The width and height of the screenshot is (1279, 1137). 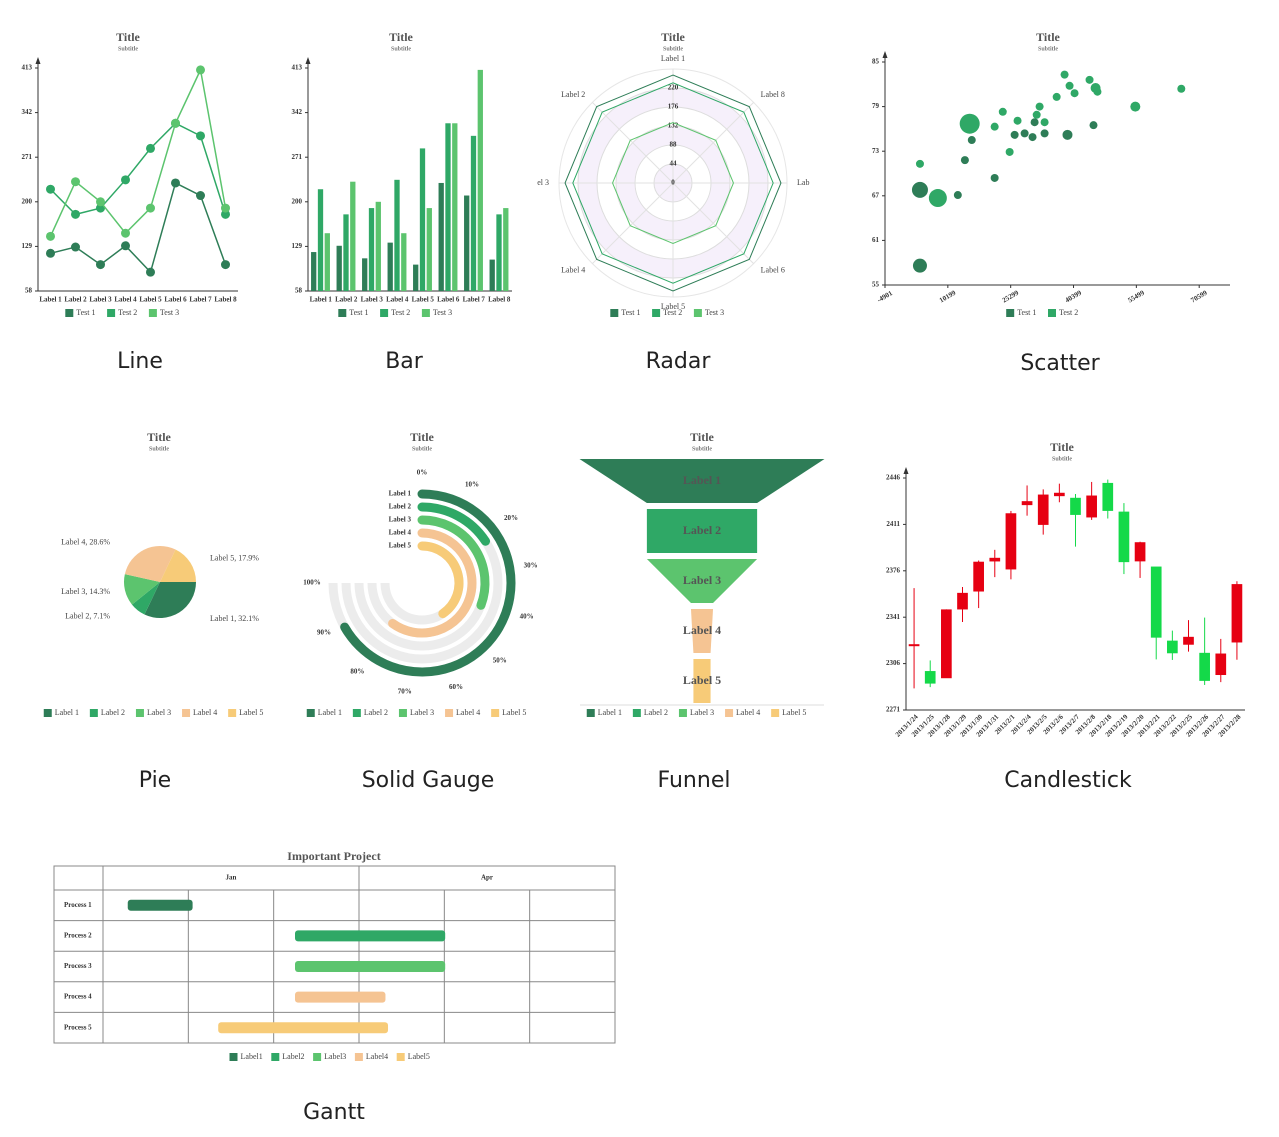 What do you see at coordinates (252, 1056) in the screenshot?
I see `legend-label: Label1` at bounding box center [252, 1056].